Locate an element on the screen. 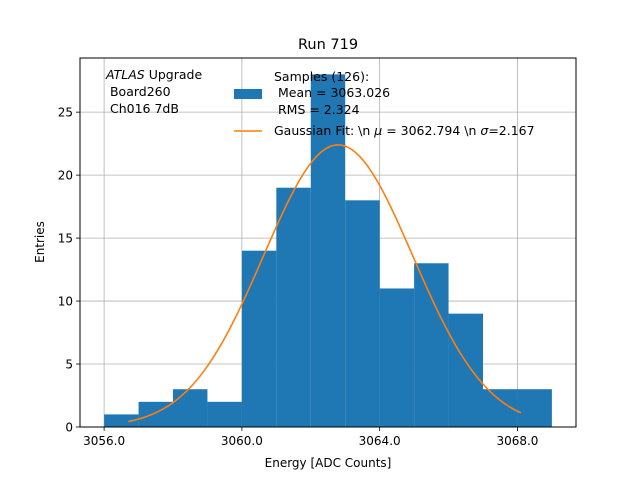 The image size is (640, 484). chart-title: Run 719 is located at coordinates (328, 45).